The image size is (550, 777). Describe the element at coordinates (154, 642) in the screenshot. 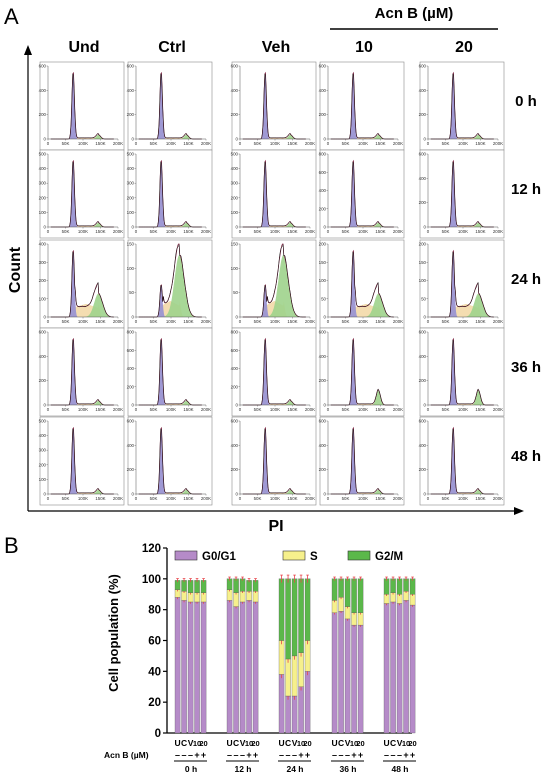

I see `bar-y-tick-label: 60` at that location.